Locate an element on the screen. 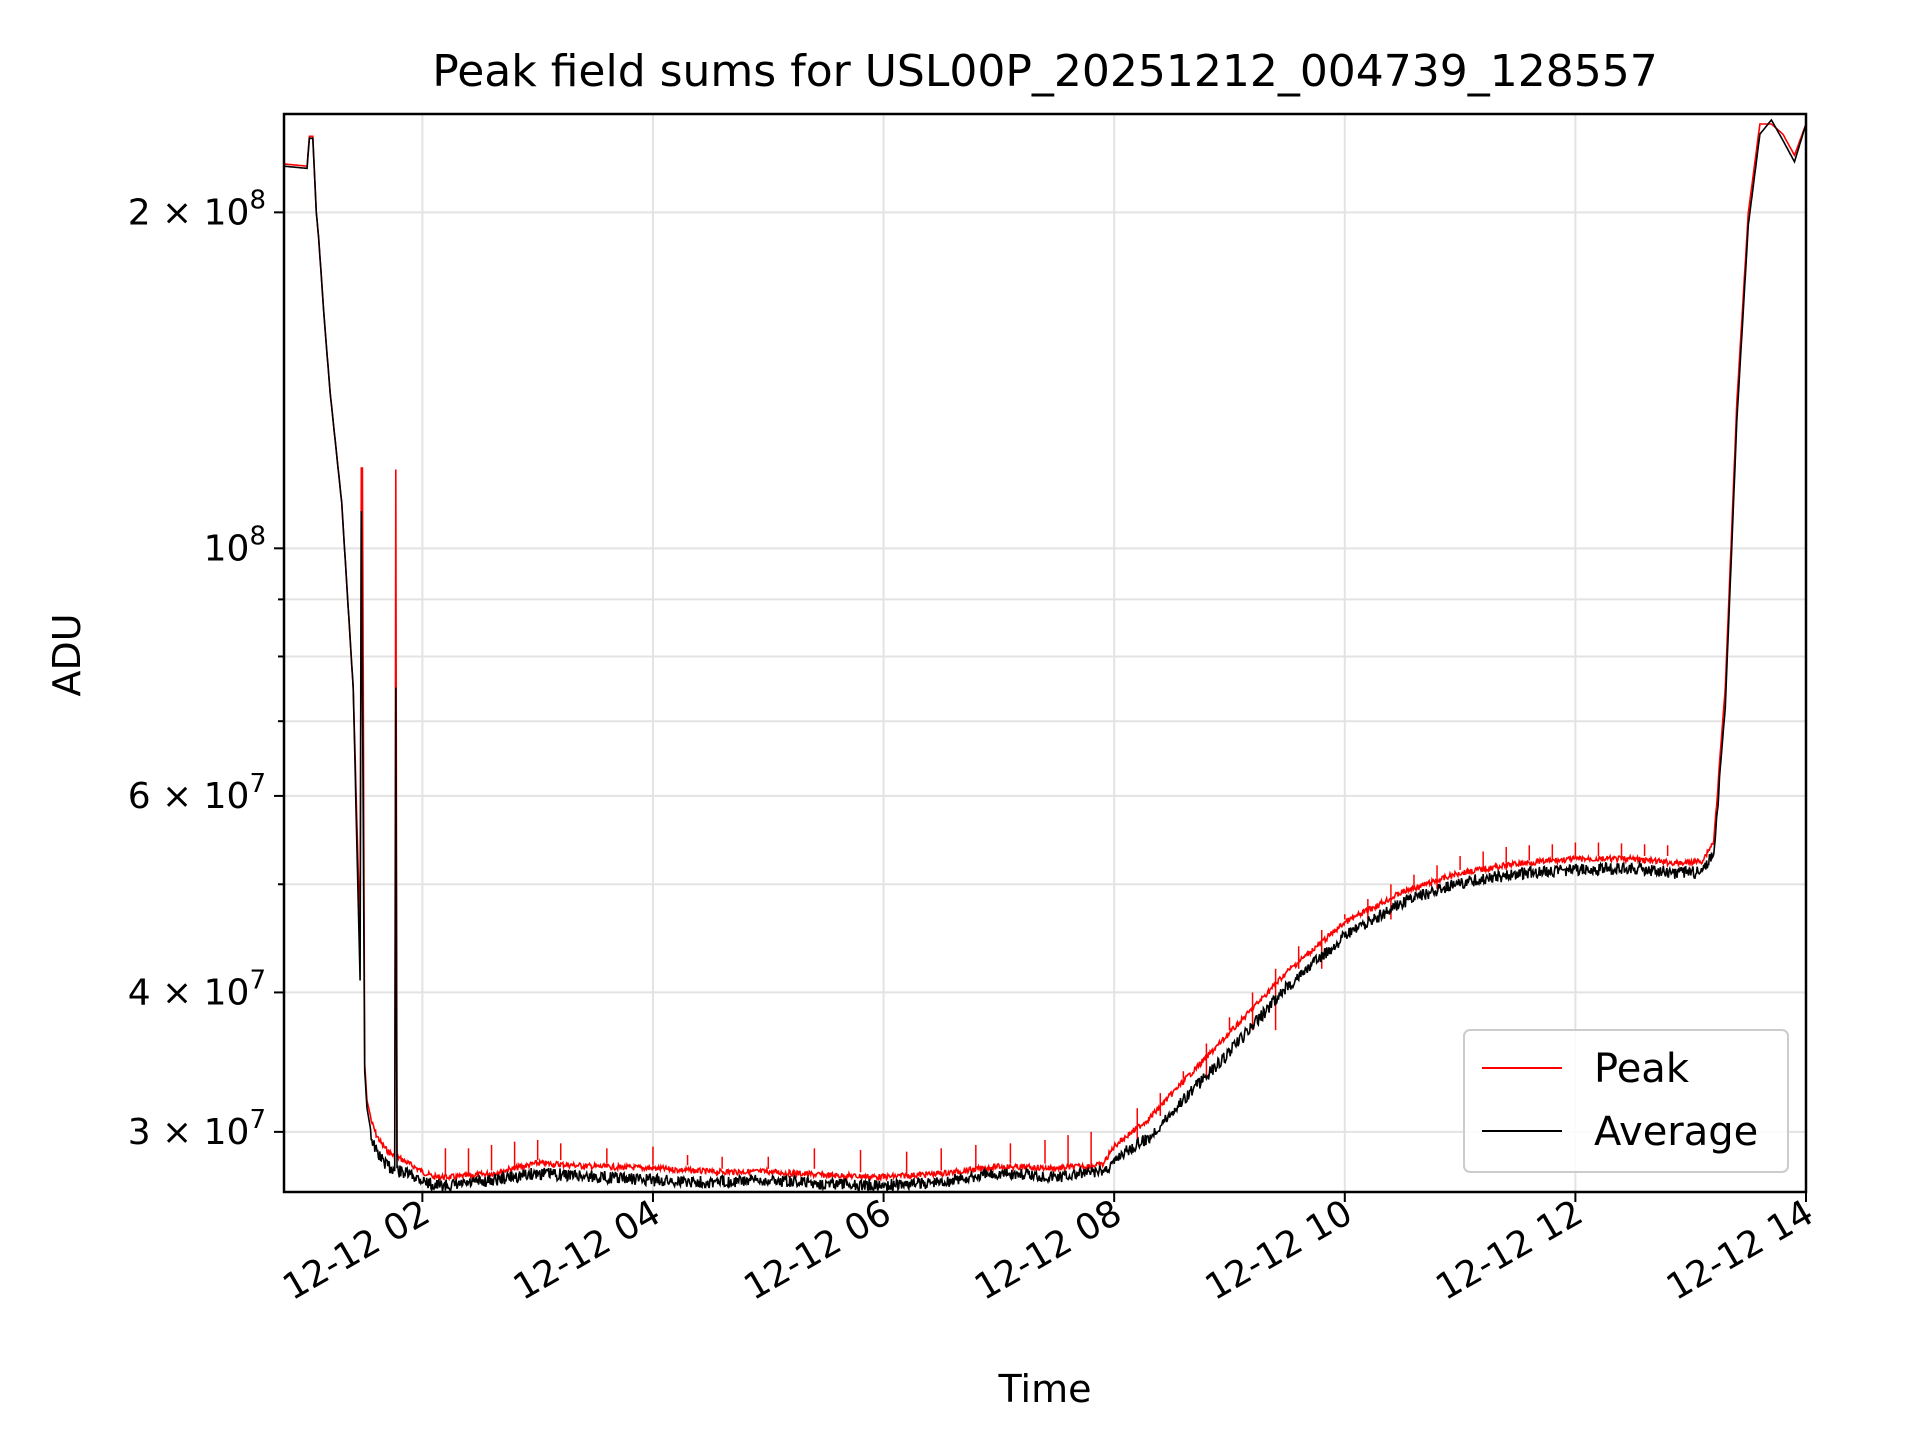 Image resolution: width=1920 pixels, height=1440 pixels. y-tick-label: 4 × 107 is located at coordinates (197, 989).